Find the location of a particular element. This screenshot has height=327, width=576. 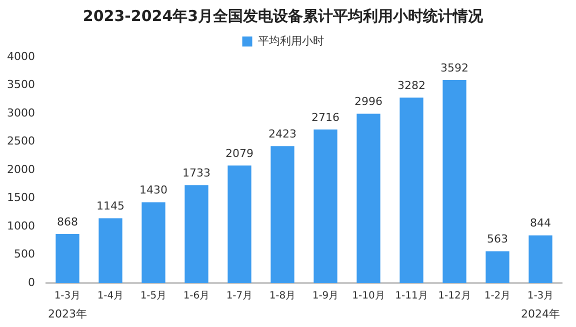

y-tick-label: 2000 is located at coordinates (20, 169).